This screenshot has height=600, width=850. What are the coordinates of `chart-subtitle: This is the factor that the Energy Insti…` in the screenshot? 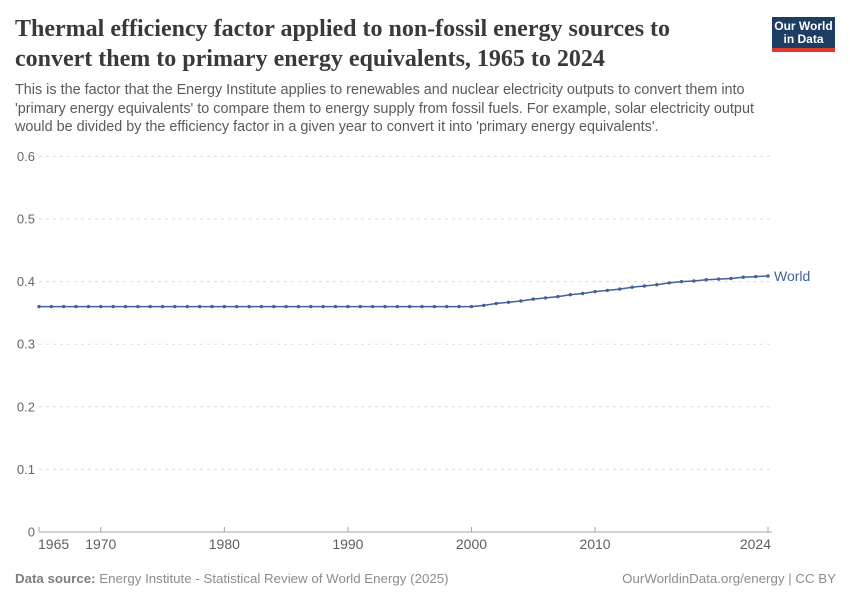 It's located at (384, 109).